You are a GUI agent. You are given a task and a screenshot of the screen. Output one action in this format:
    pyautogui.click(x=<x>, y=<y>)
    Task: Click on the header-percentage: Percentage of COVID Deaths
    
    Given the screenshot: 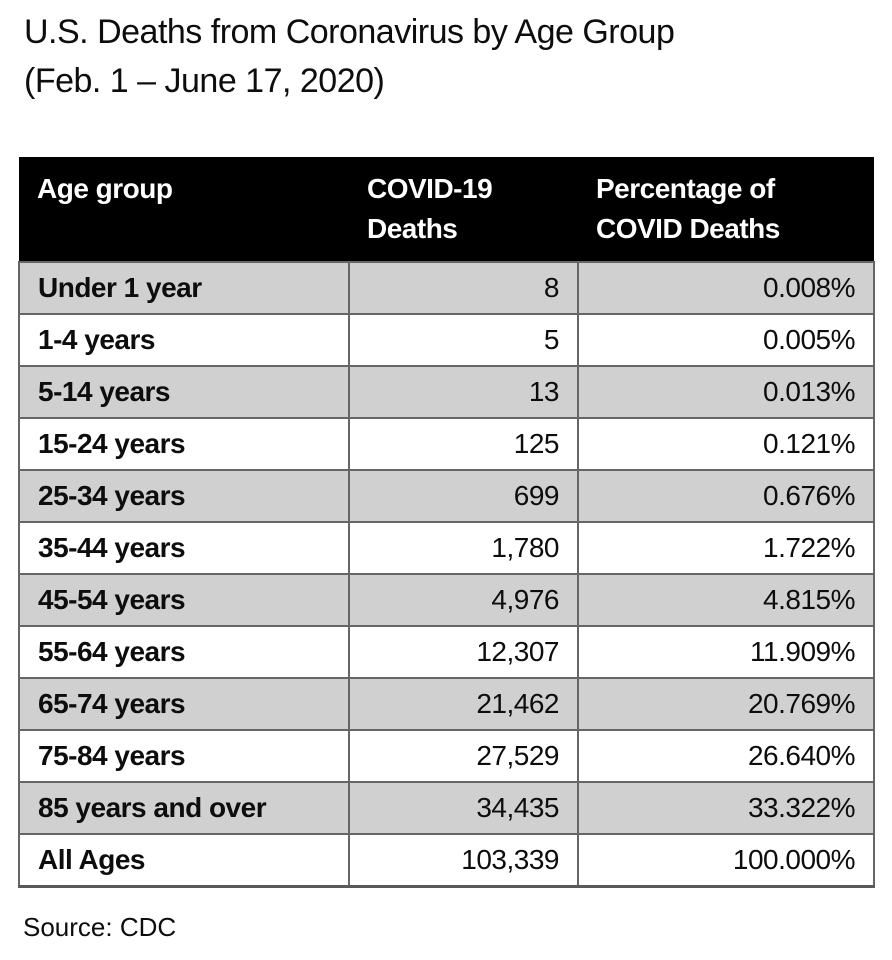 What is the action you would take?
    pyautogui.click(x=726, y=209)
    